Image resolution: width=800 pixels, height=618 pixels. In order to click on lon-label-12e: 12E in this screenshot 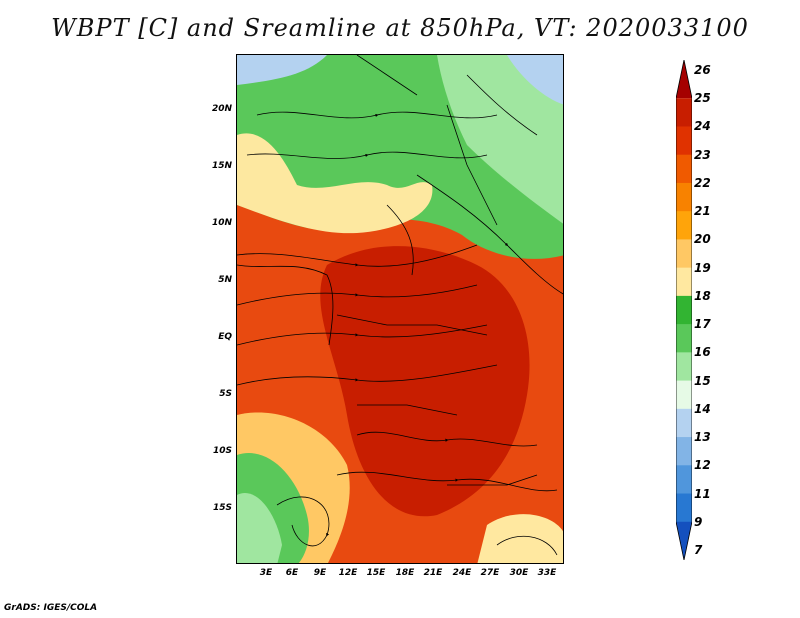, I will do `click(348, 573)`.